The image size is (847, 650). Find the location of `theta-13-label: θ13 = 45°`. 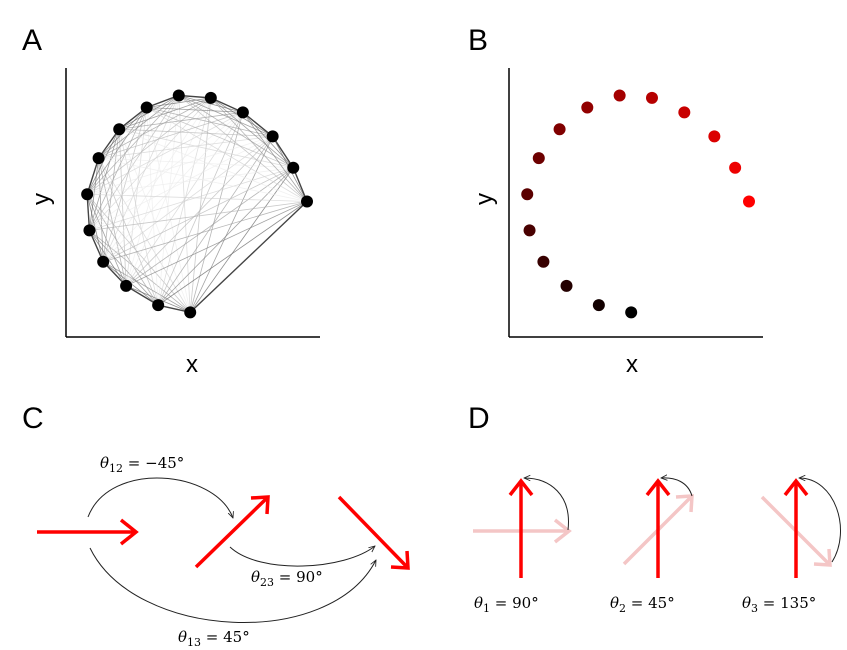

theta-13-label: θ13 = 45° is located at coordinates (214, 638).